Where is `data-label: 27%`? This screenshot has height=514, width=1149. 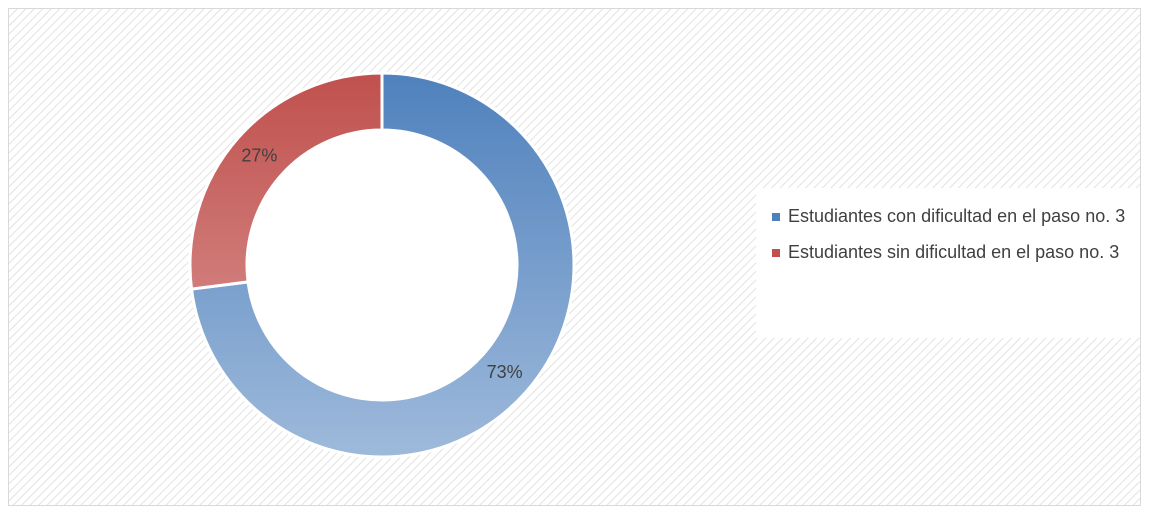
data-label: 27% is located at coordinates (259, 156).